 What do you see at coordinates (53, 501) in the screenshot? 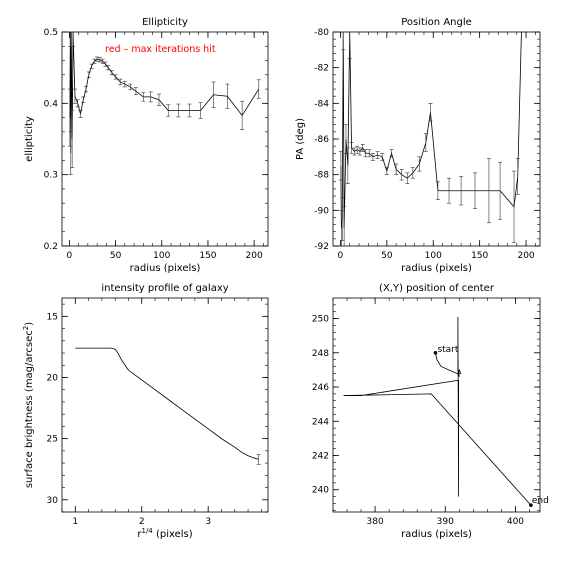
I see `y-tick-label: 30` at bounding box center [53, 501].